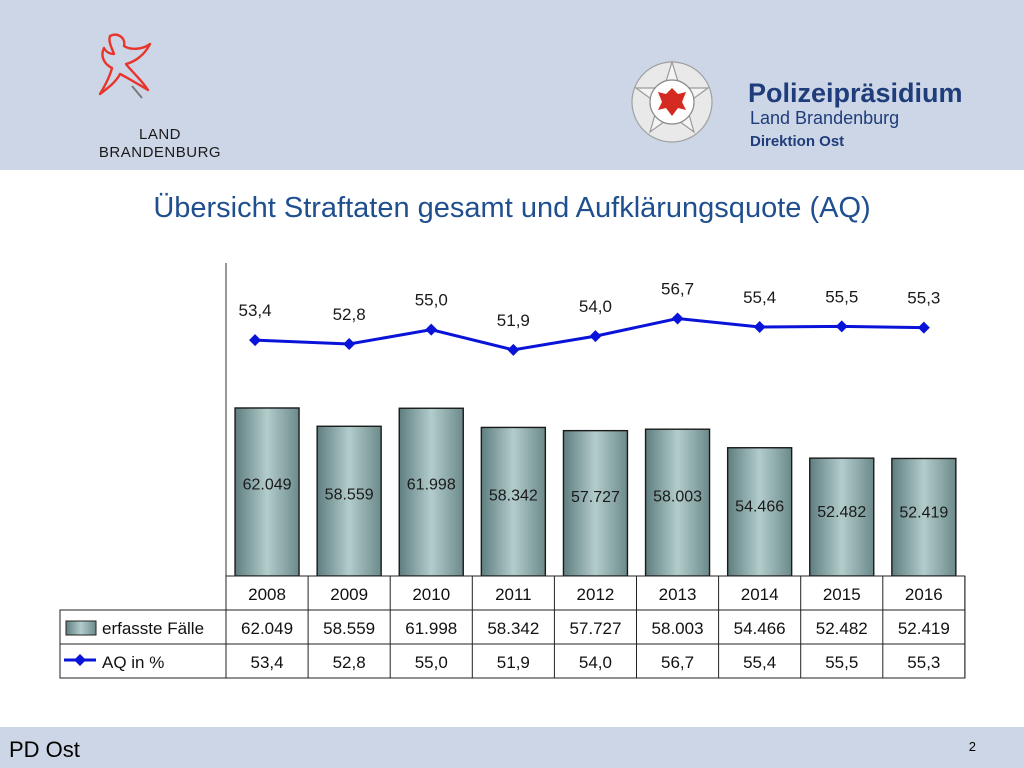 The width and height of the screenshot is (1024, 768). I want to click on bar-value-label: 52.419, so click(923, 512).